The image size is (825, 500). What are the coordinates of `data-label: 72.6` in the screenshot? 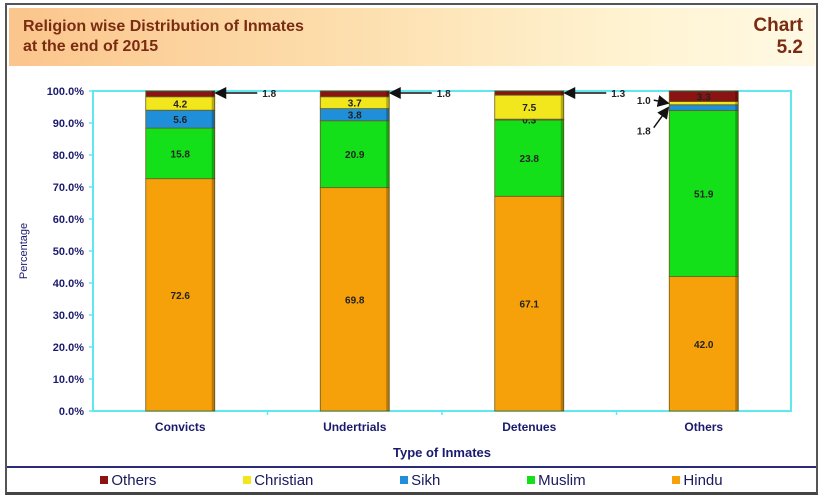 It's located at (181, 296).